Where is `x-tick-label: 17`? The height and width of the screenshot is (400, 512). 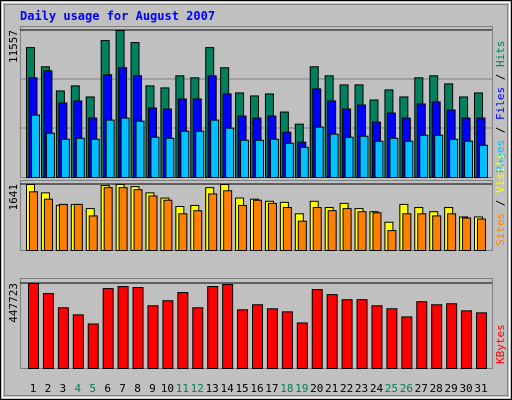
x-tick-label: 17 is located at coordinates (271, 388).